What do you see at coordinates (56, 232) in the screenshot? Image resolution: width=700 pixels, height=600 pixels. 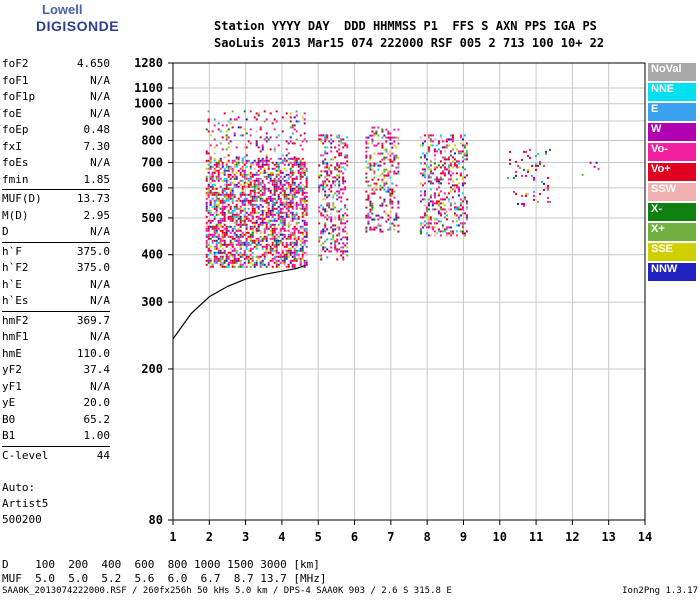 I see `param-row: D N/A` at bounding box center [56, 232].